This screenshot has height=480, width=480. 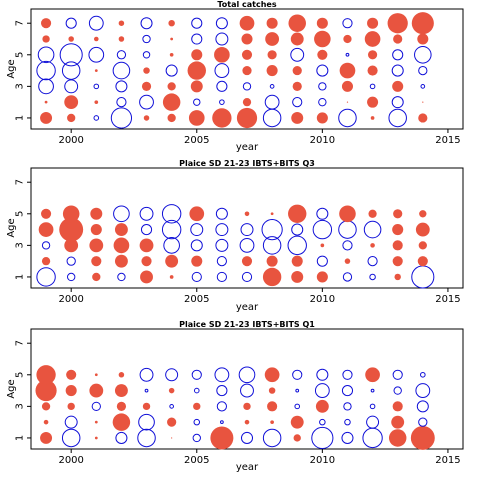 What do you see at coordinates (196, 140) in the screenshot?
I see `x-tick-label: 2005` at bounding box center [196, 140].